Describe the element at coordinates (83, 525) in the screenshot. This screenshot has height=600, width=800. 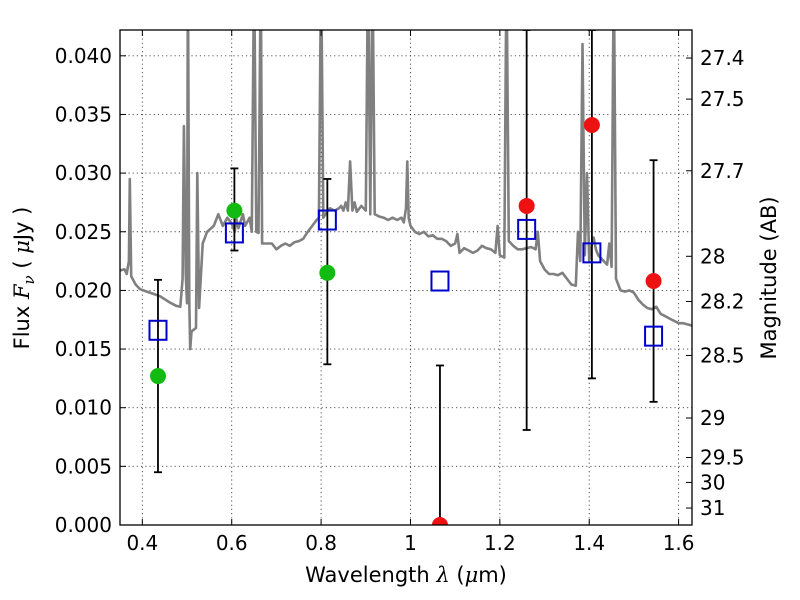
I see `y-tick-label: 0.000` at that location.